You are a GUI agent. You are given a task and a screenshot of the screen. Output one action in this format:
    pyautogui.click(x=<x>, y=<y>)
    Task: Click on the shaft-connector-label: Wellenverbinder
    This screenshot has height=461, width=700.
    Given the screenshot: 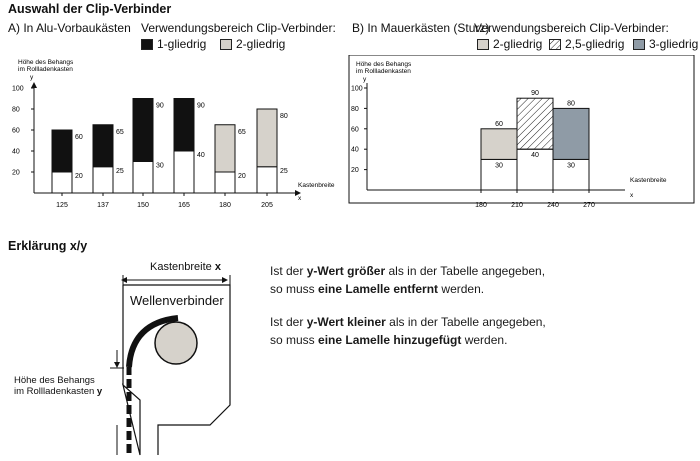 What is the action you would take?
    pyautogui.click(x=177, y=300)
    